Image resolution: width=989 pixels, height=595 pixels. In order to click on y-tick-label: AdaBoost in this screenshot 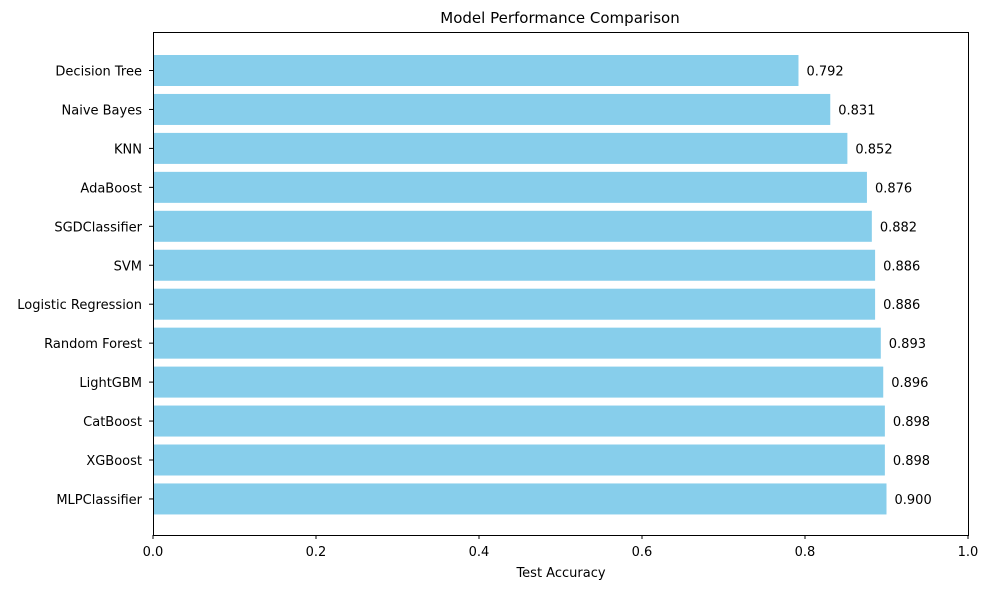, I will do `click(111, 188)`.